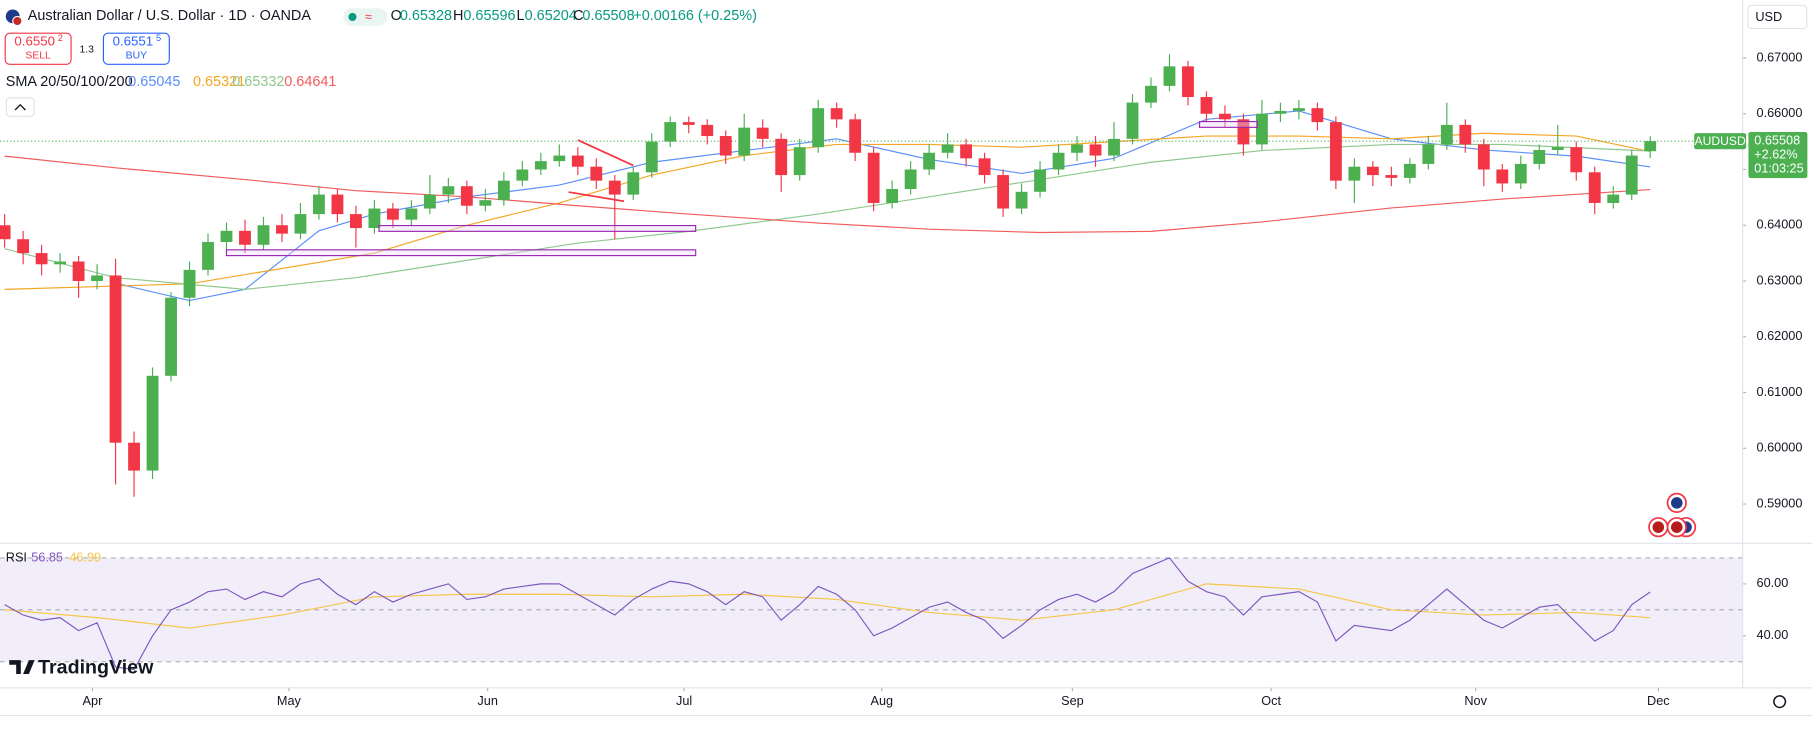 The image size is (1812, 730). Describe the element at coordinates (93, 700) in the screenshot. I see `x-tick-label: Apr` at that location.